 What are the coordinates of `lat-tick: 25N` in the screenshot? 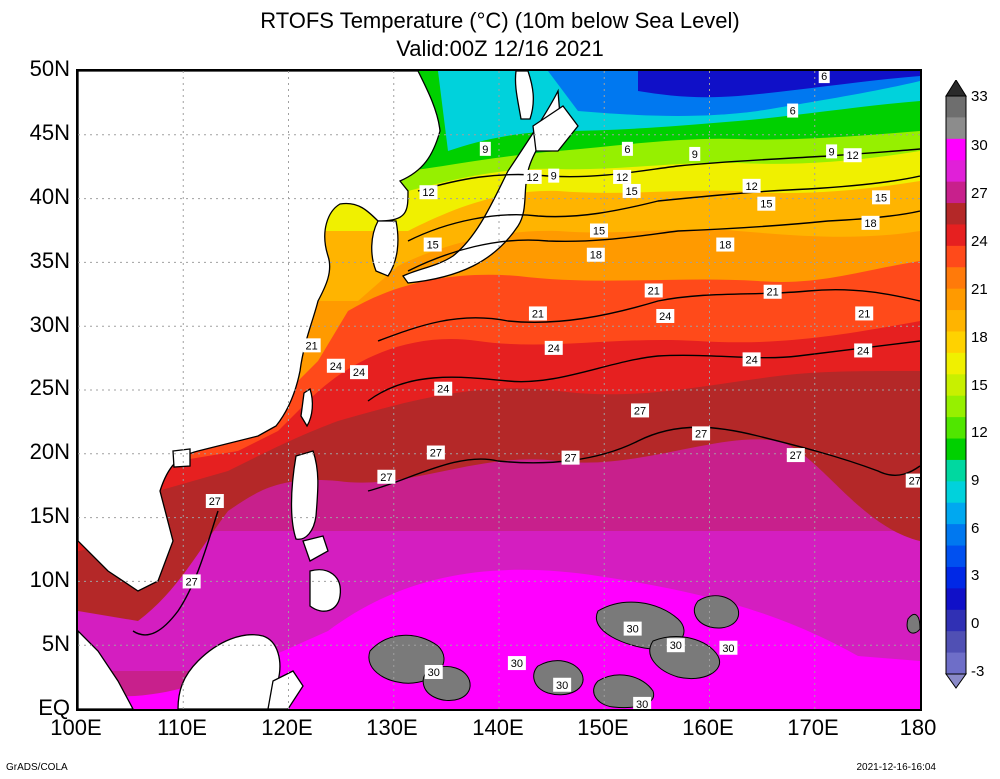 It's located at (49, 387).